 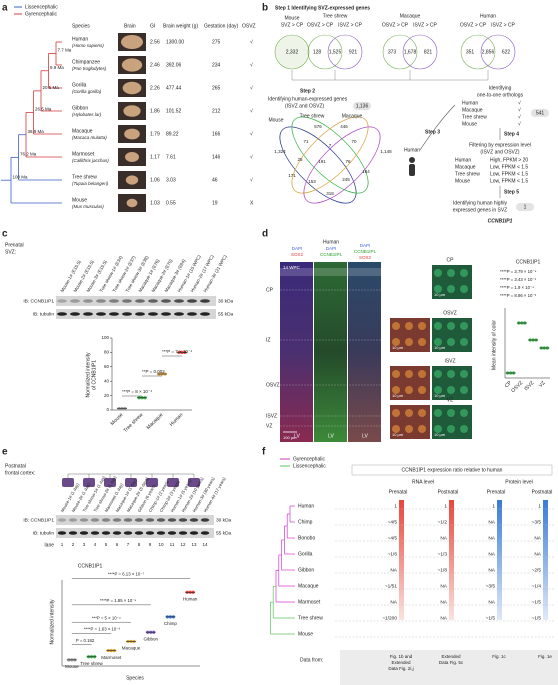 What do you see at coordinates (171, 623) in the screenshot?
I see `category-label: Chimp` at bounding box center [171, 623].